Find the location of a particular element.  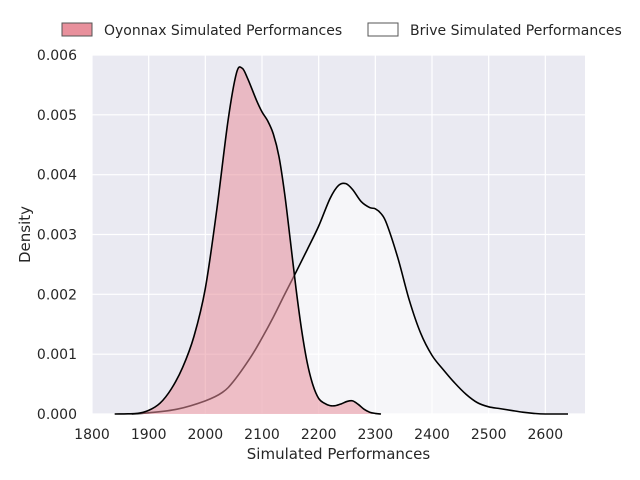

x-tick-label: 1800 is located at coordinates (92, 435).